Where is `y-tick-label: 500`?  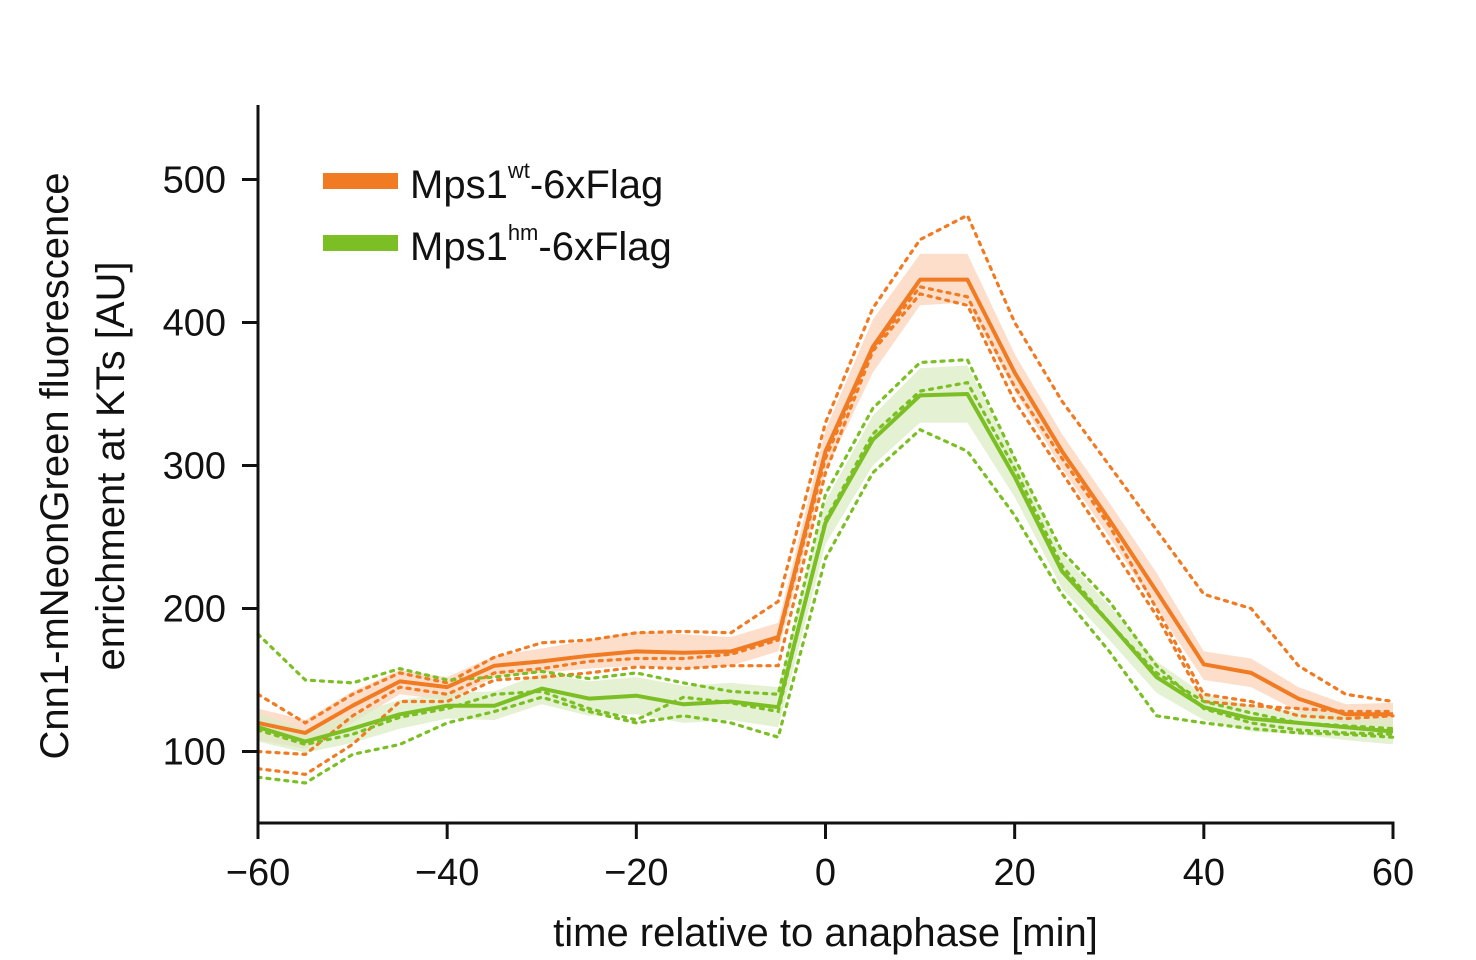 y-tick-label: 500 is located at coordinates (194, 181).